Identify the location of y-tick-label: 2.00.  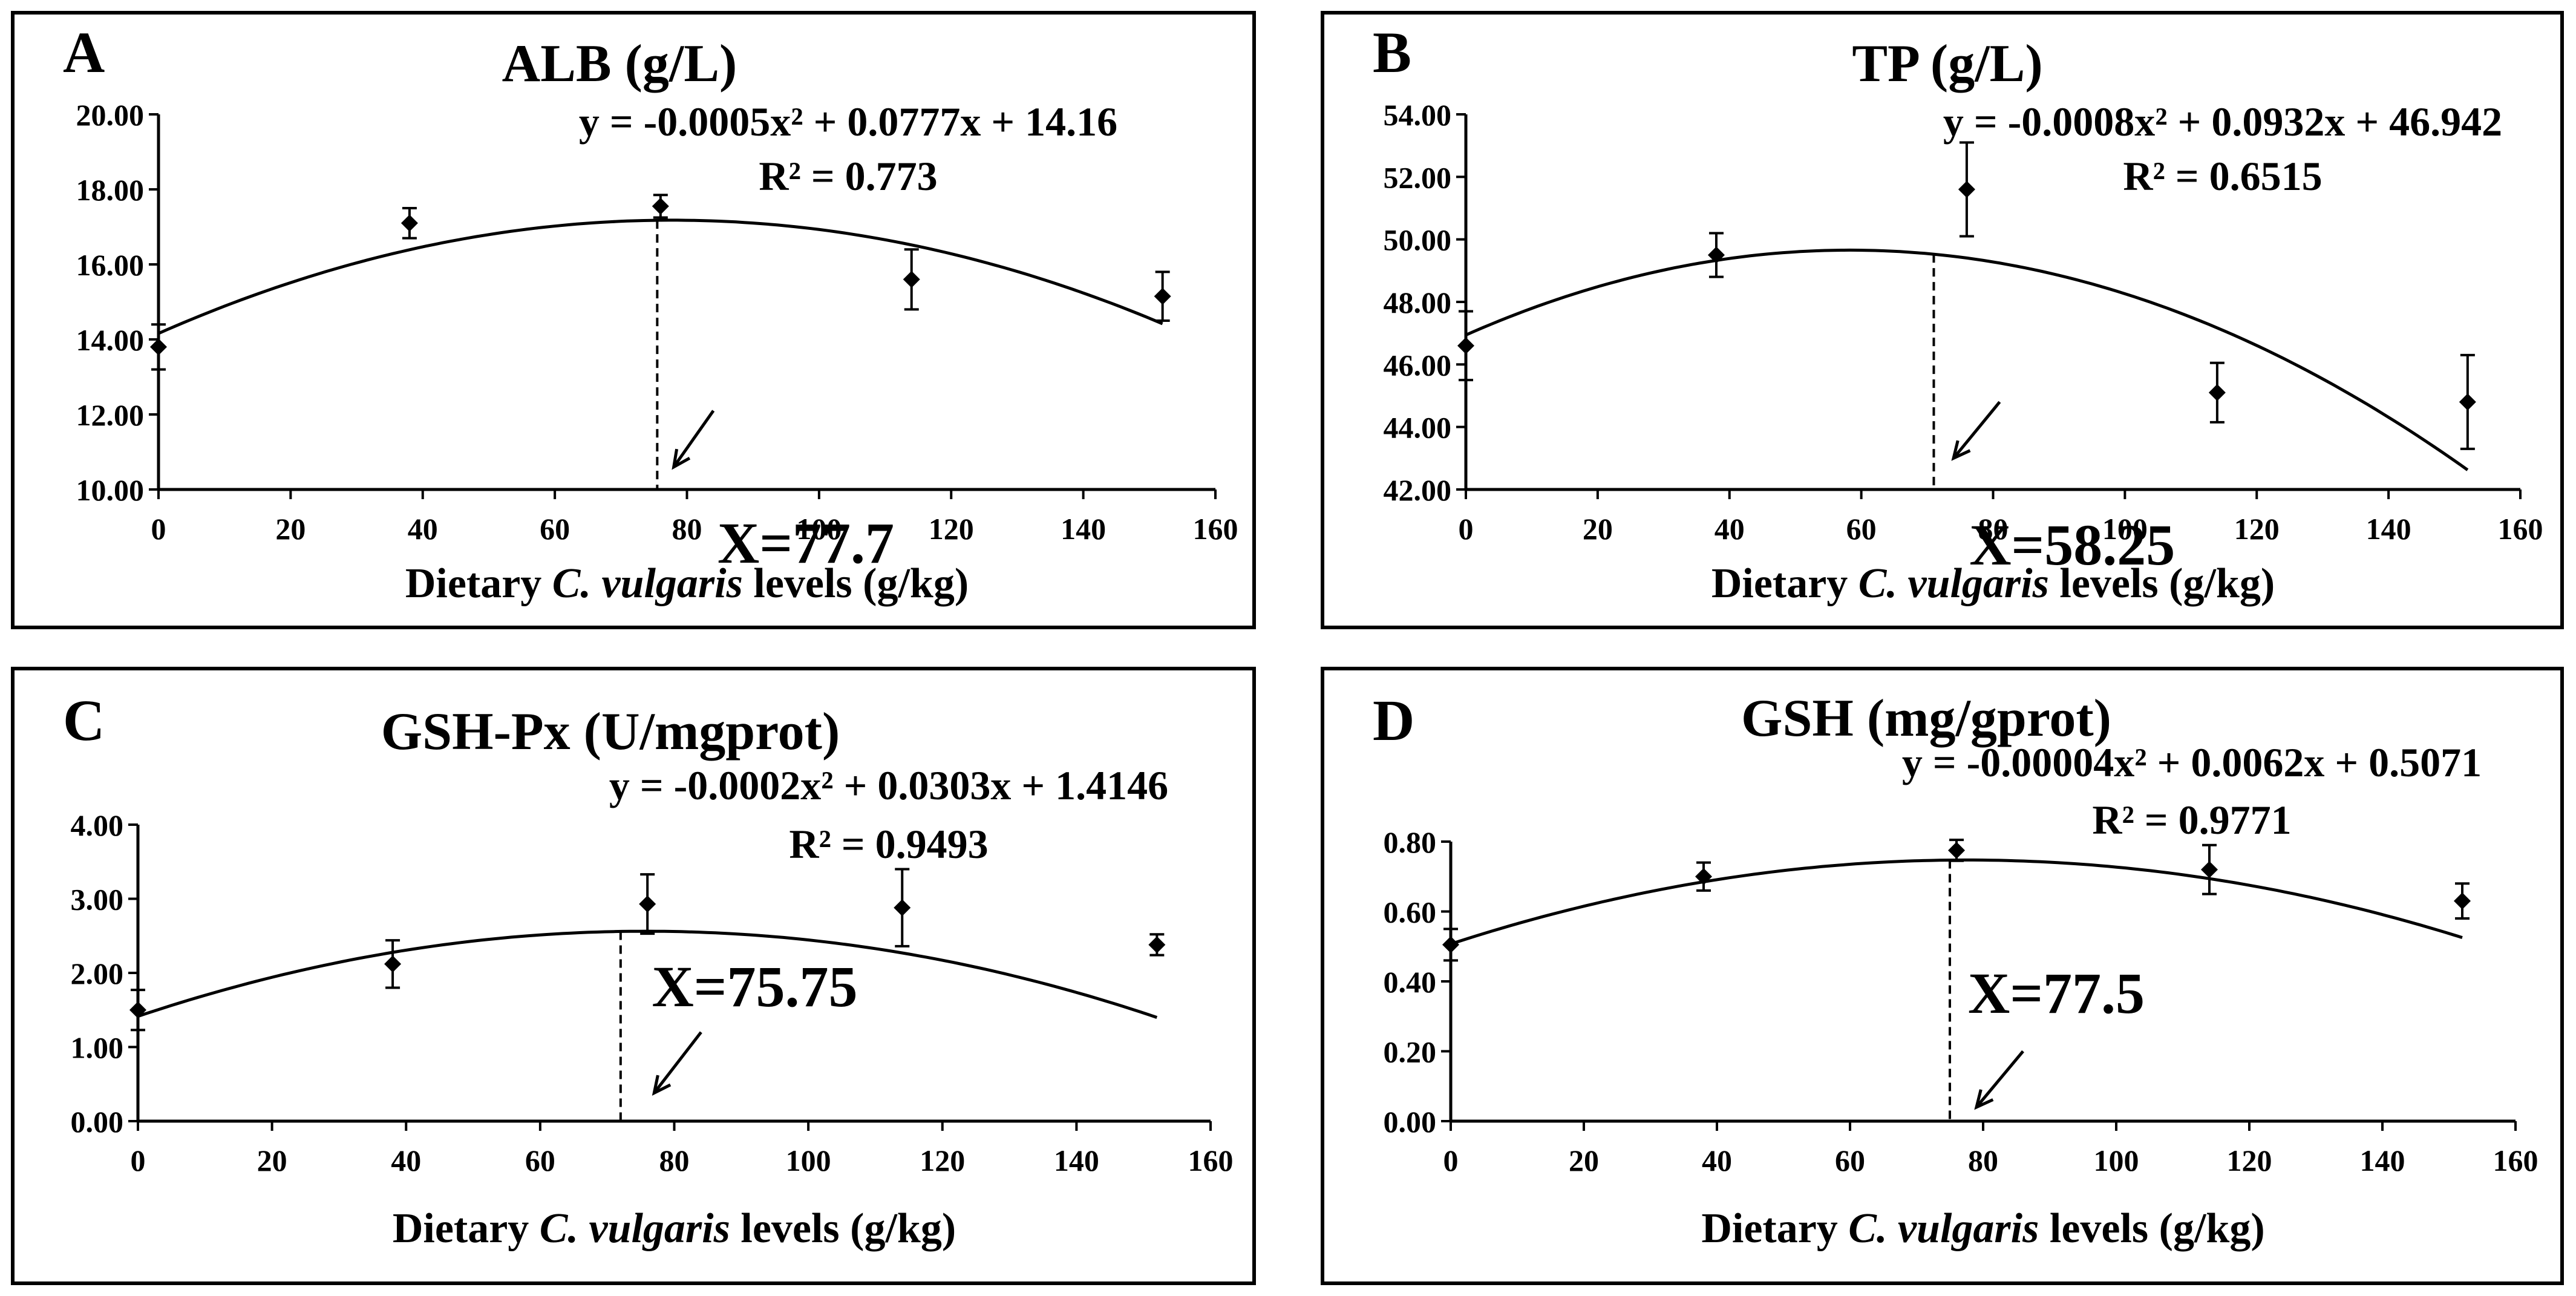
(97, 973).